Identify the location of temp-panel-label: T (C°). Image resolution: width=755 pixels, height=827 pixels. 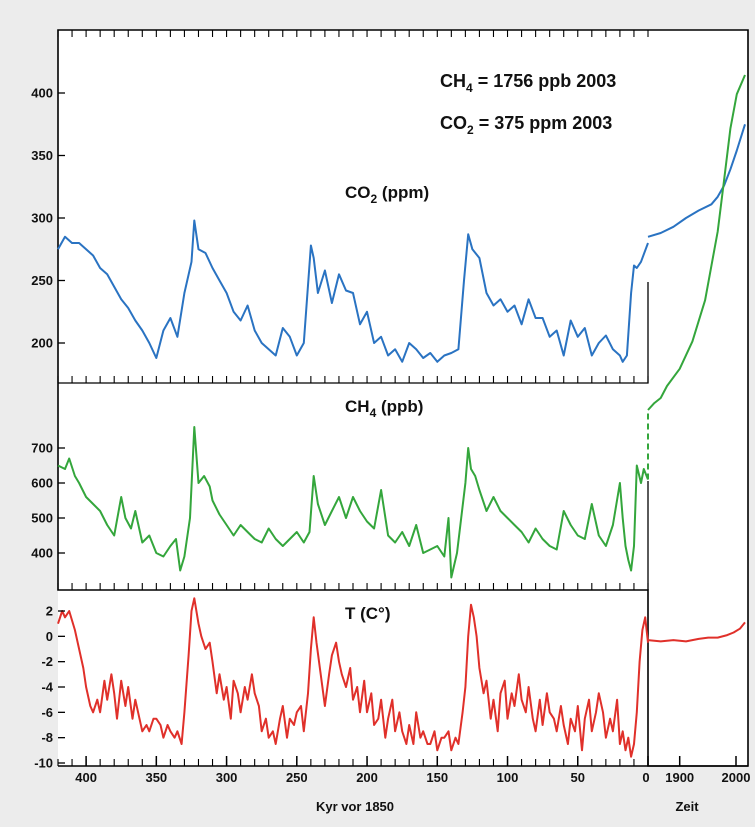
(368, 613).